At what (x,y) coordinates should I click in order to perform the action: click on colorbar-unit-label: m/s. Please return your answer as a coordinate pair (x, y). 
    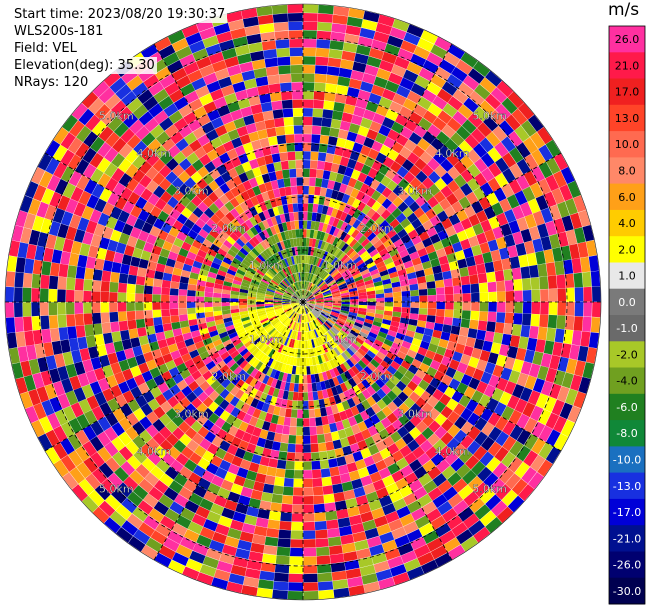
    Looking at the image, I should click on (624, 10).